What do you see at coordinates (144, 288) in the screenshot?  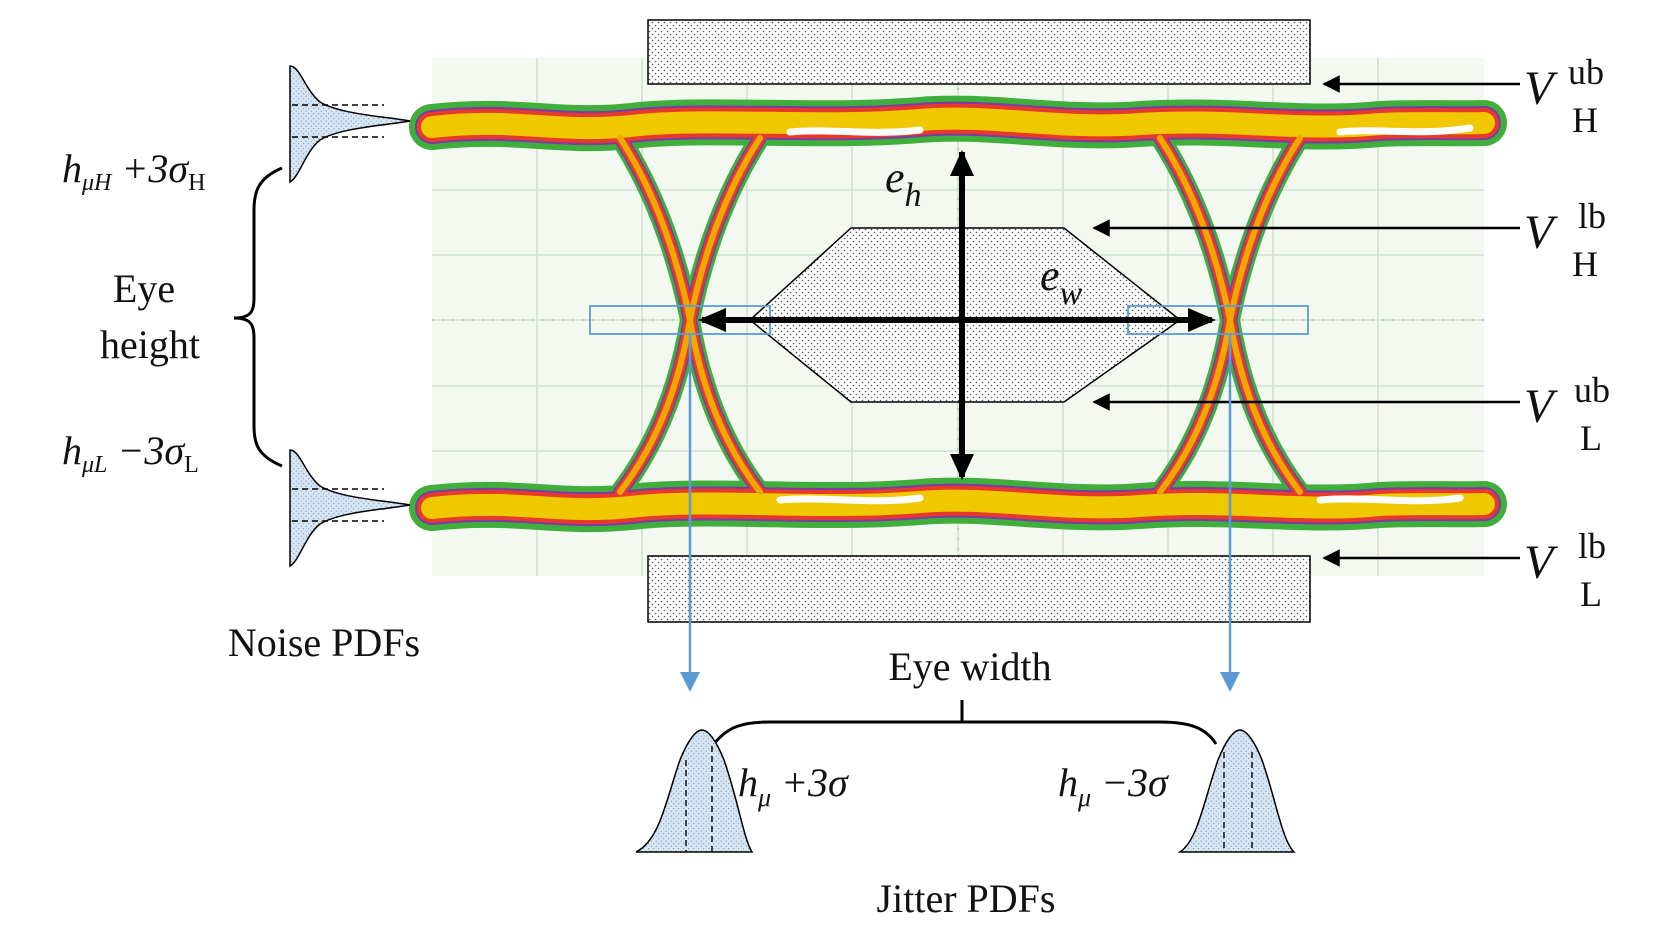 I see `eye-height-label-line1: Eye` at bounding box center [144, 288].